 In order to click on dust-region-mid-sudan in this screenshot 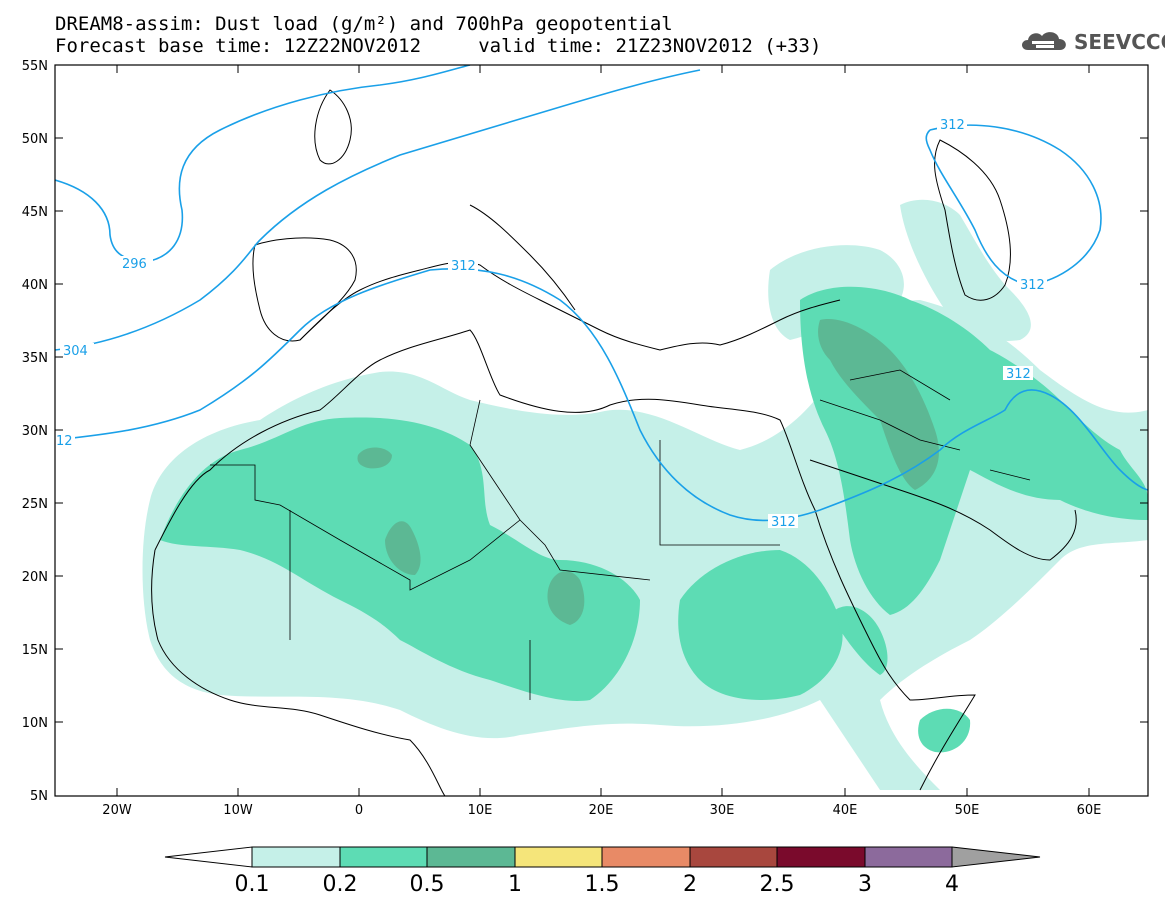, I will do `click(760, 625)`.